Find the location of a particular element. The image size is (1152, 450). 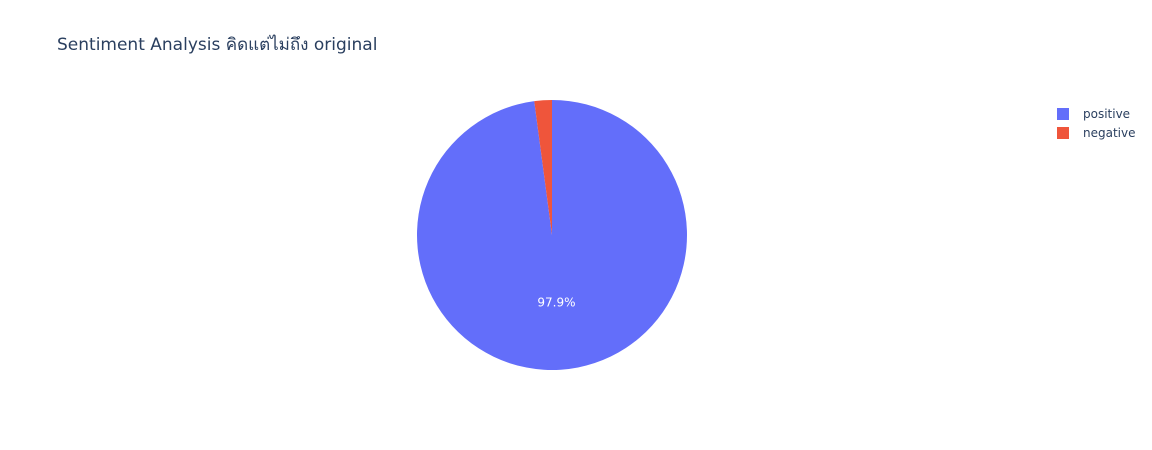

legend-item-positive: positive is located at coordinates (1093, 114).